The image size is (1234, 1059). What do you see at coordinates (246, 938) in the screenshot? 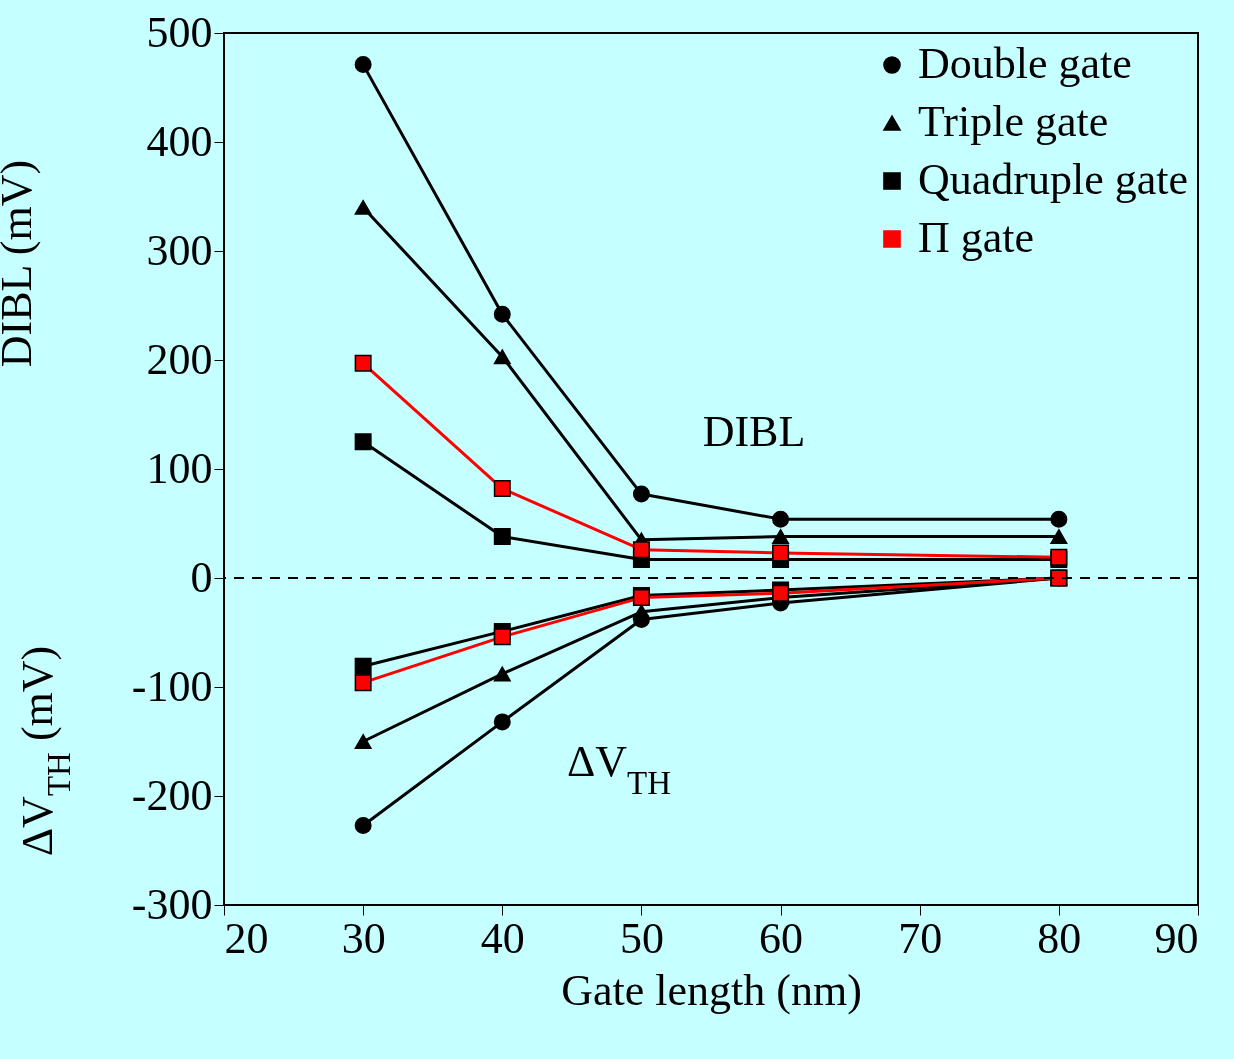
I see `x-tick-label: 20` at bounding box center [246, 938].